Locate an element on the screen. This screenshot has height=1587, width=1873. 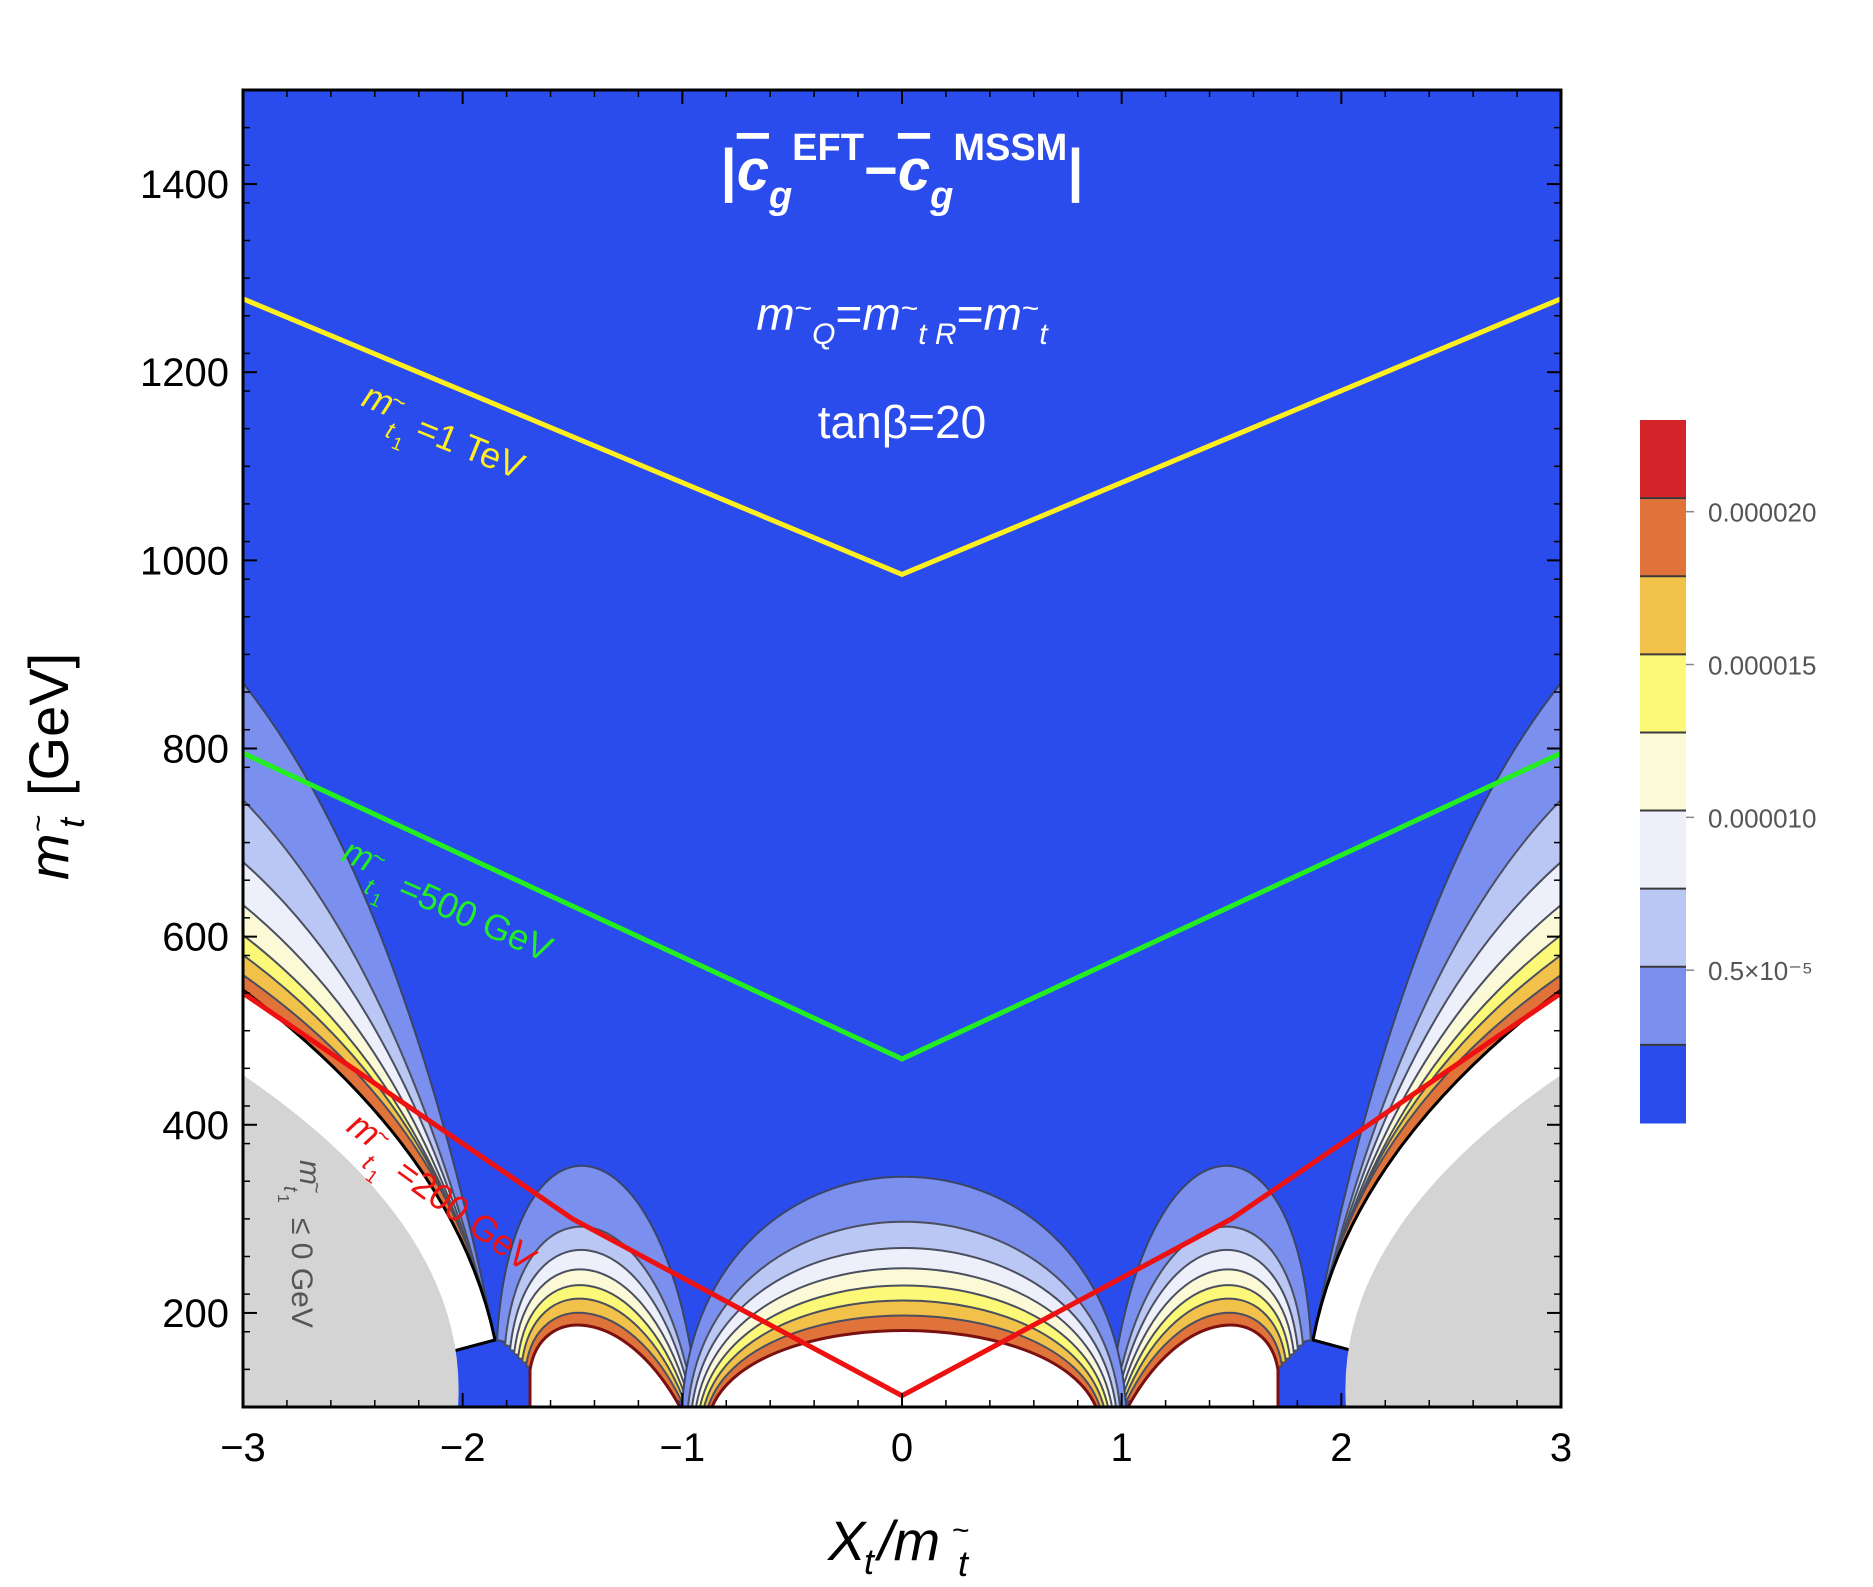
svg-text: /m is located at coordinates (907, 1540).